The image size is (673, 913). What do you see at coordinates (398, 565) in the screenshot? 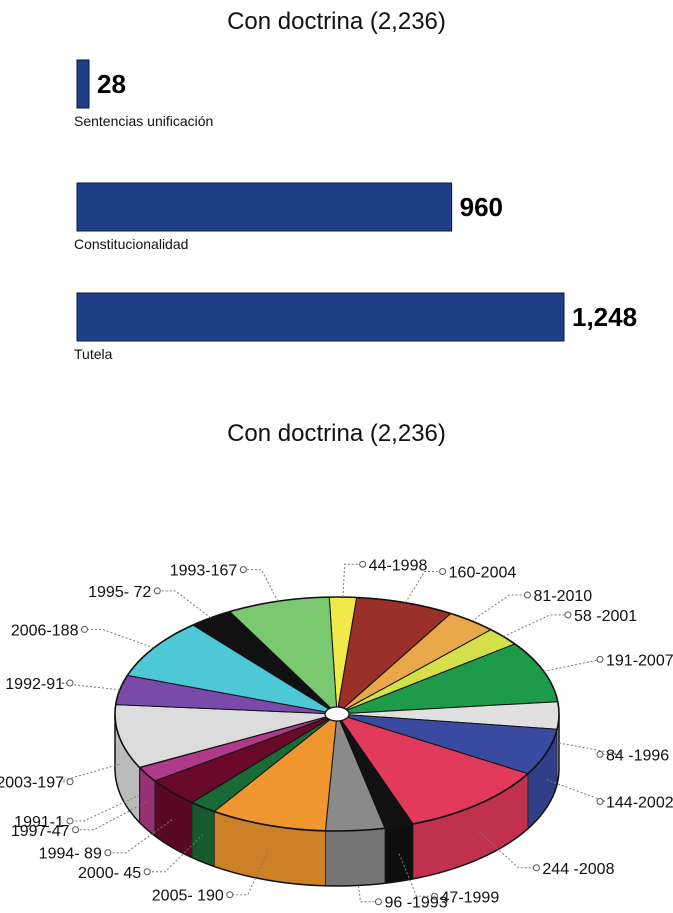
I see `pie-slice-label: 44-1998` at bounding box center [398, 565].